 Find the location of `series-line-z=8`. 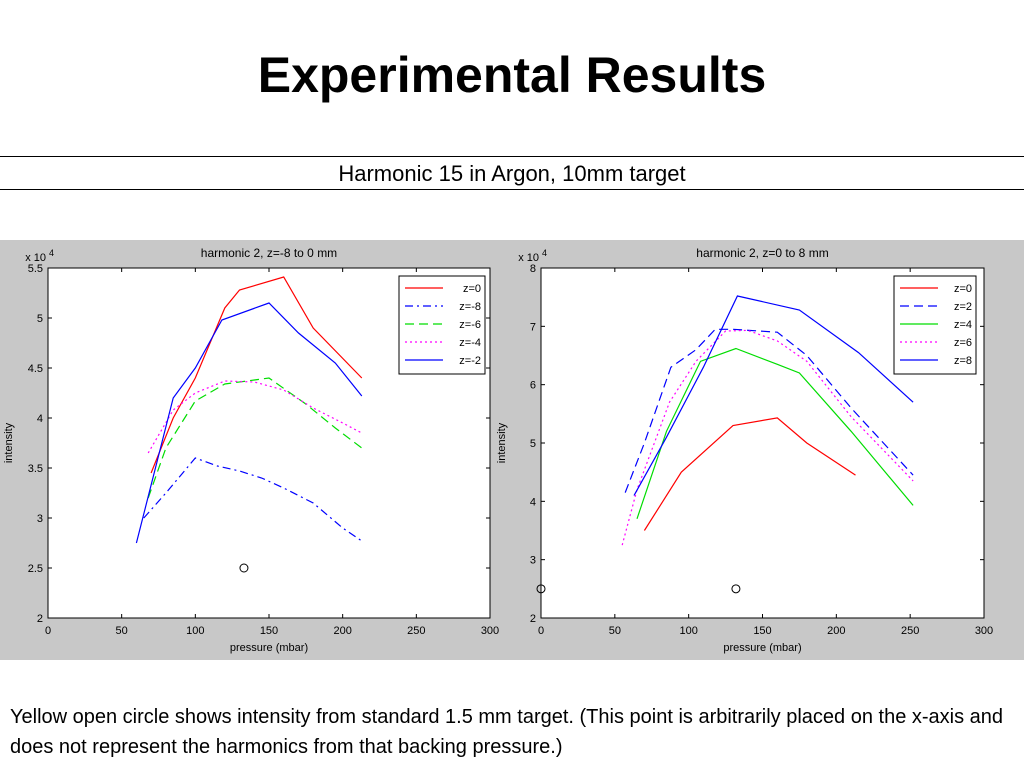

series-line-z=8 is located at coordinates (773, 395).